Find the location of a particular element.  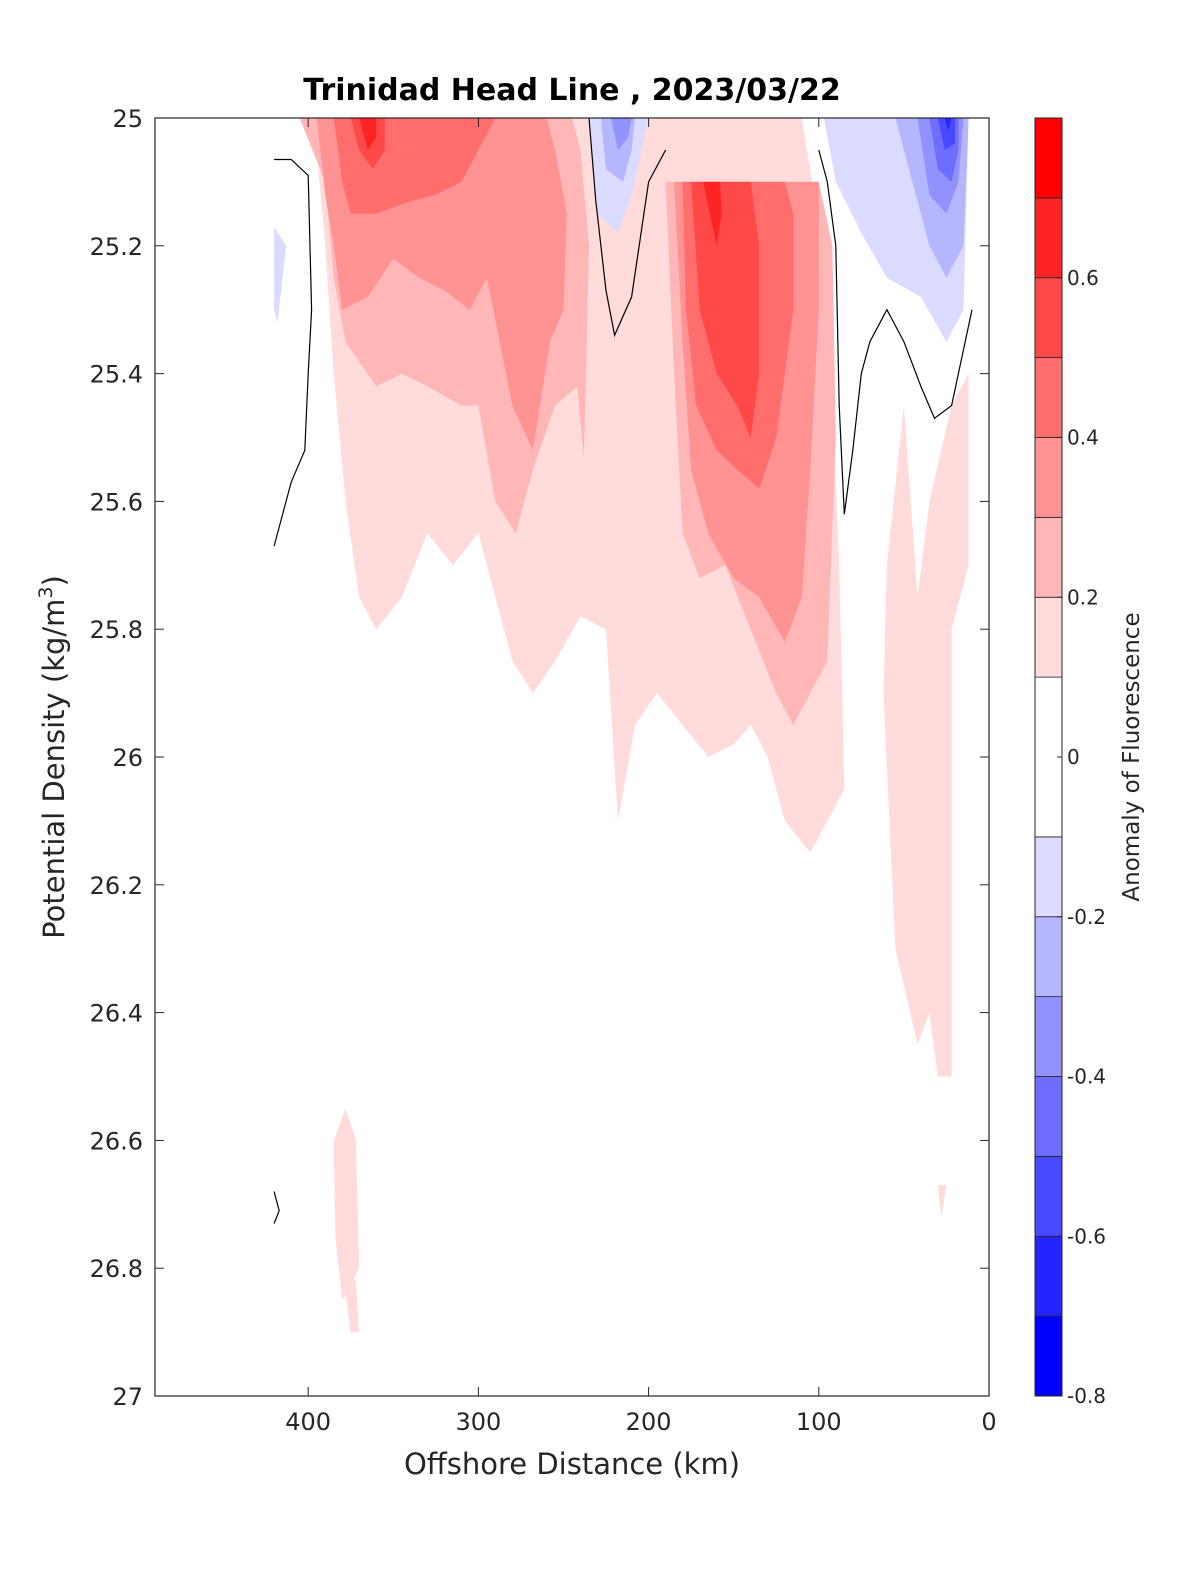

y-tick-label: 26.8 is located at coordinates (116, 1269).